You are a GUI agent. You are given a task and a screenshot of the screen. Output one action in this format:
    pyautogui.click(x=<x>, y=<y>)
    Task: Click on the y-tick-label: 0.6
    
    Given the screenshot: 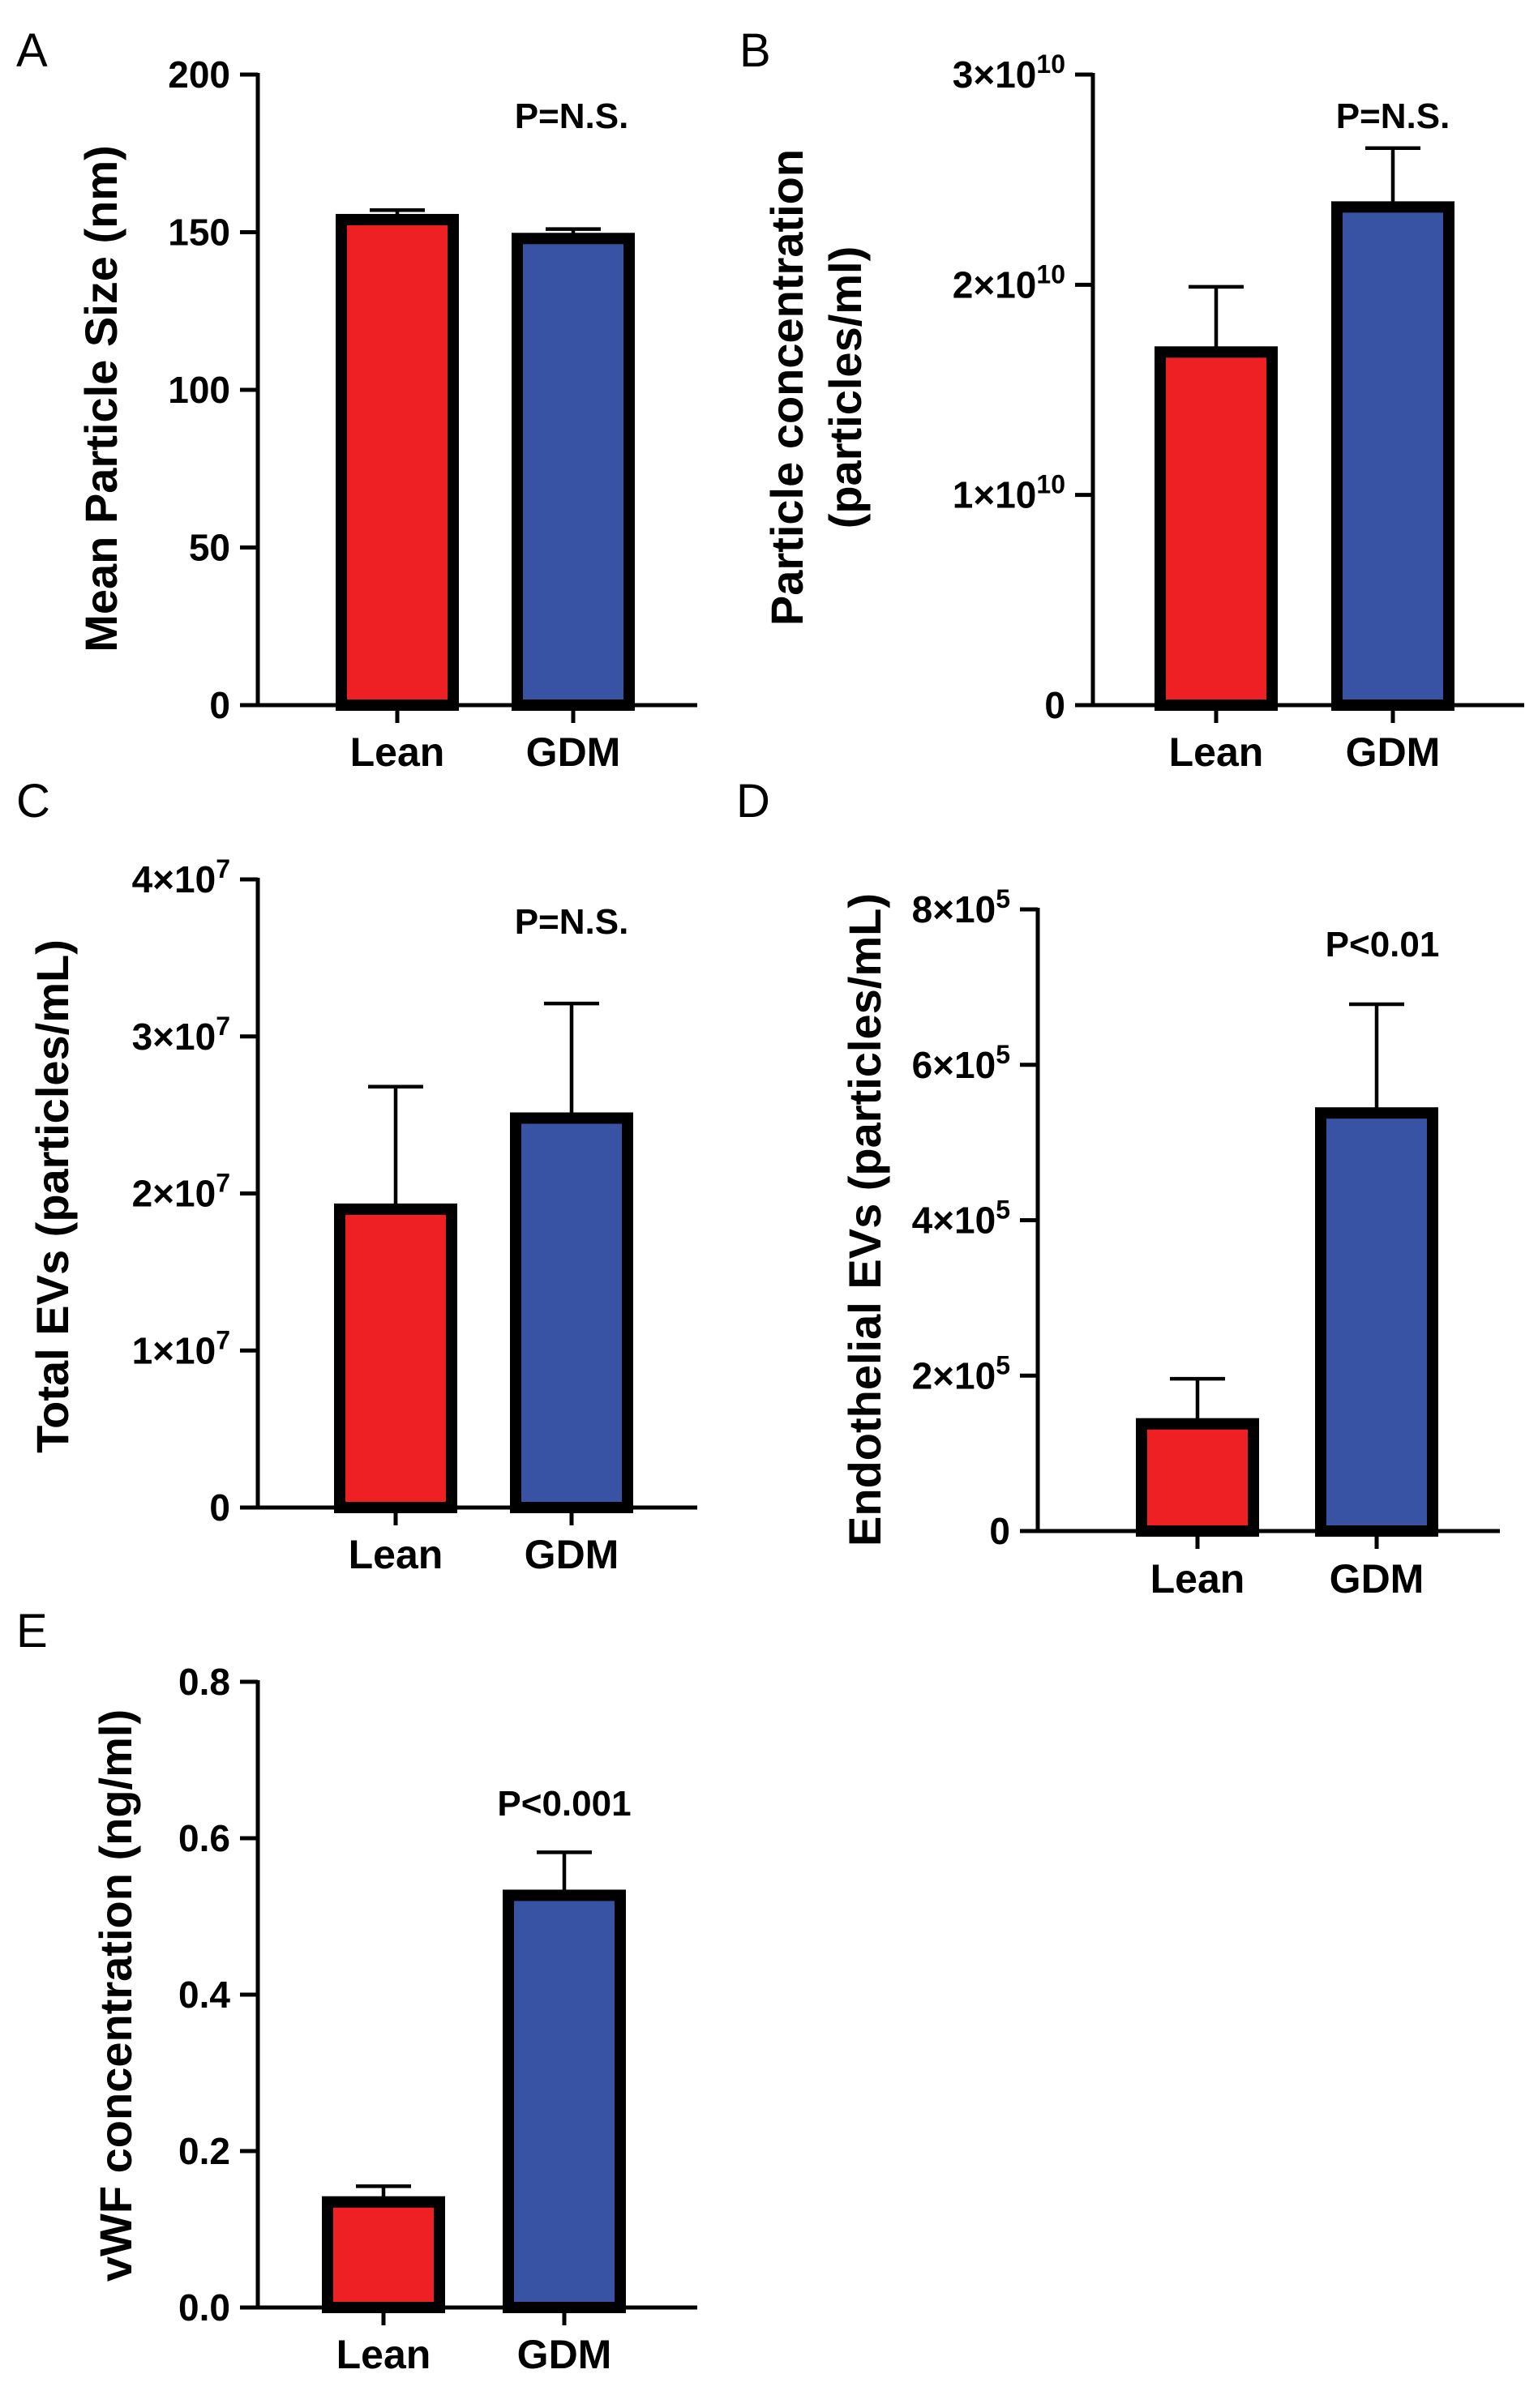 What is the action you would take?
    pyautogui.click(x=204, y=1838)
    